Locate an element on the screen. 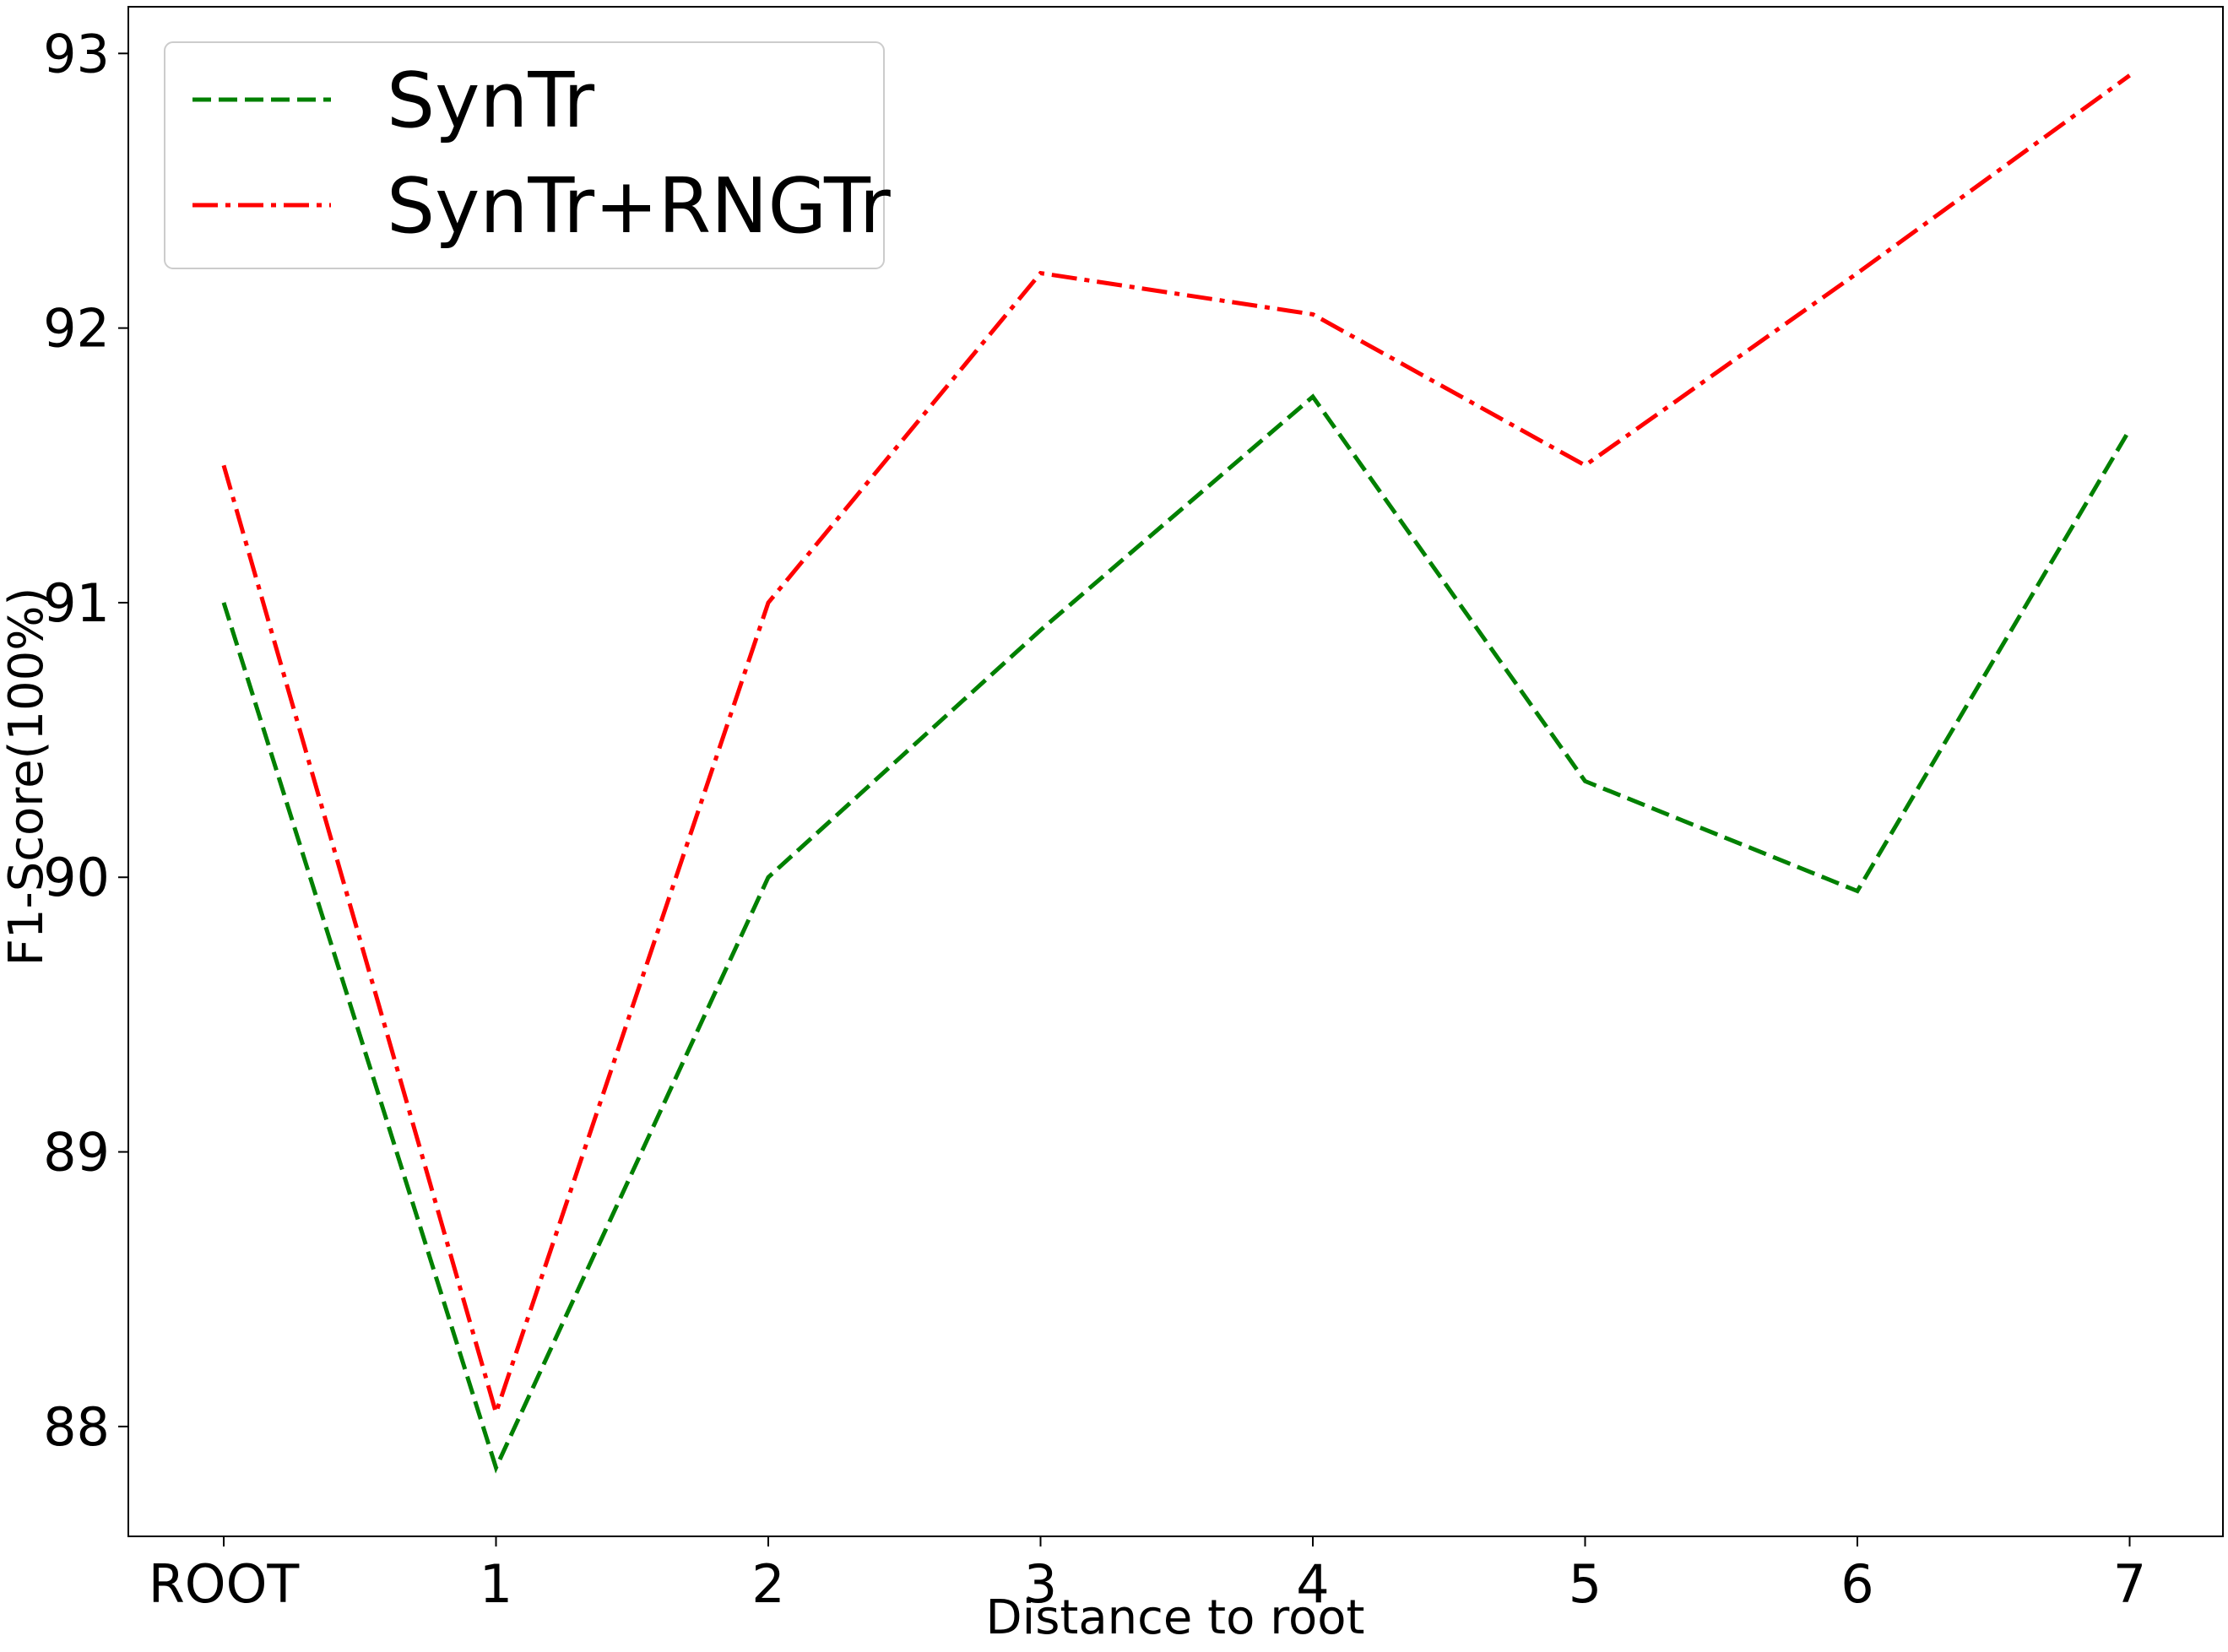 This screenshot has width=2228, height=1652. x-tick-label: 2 is located at coordinates (768, 1584).